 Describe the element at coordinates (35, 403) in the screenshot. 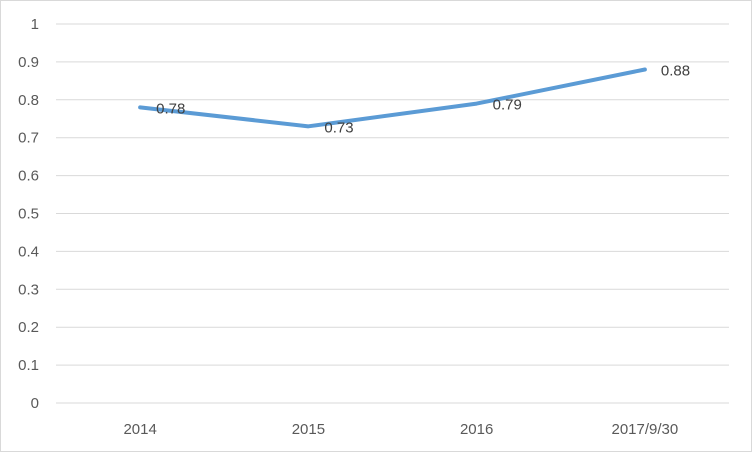

I see `y-tick-label: 0` at that location.